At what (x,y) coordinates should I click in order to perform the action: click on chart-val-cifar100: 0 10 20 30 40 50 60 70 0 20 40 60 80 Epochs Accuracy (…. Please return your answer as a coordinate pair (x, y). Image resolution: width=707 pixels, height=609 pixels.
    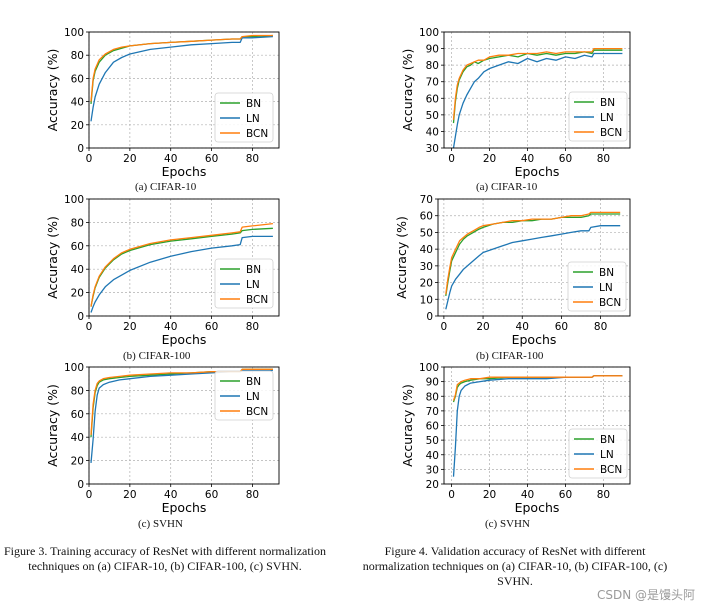
    Looking at the image, I should click on (512, 278).